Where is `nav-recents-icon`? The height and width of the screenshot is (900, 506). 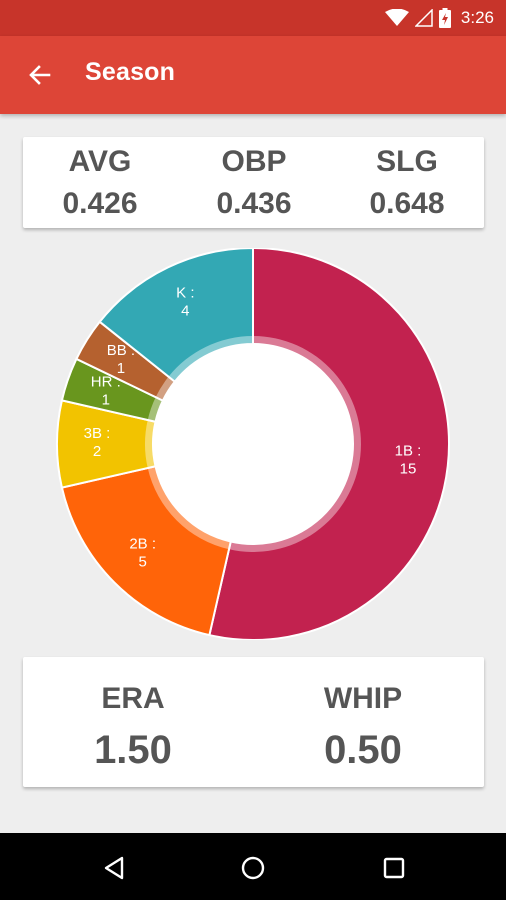 nav-recents-icon is located at coordinates (394, 868).